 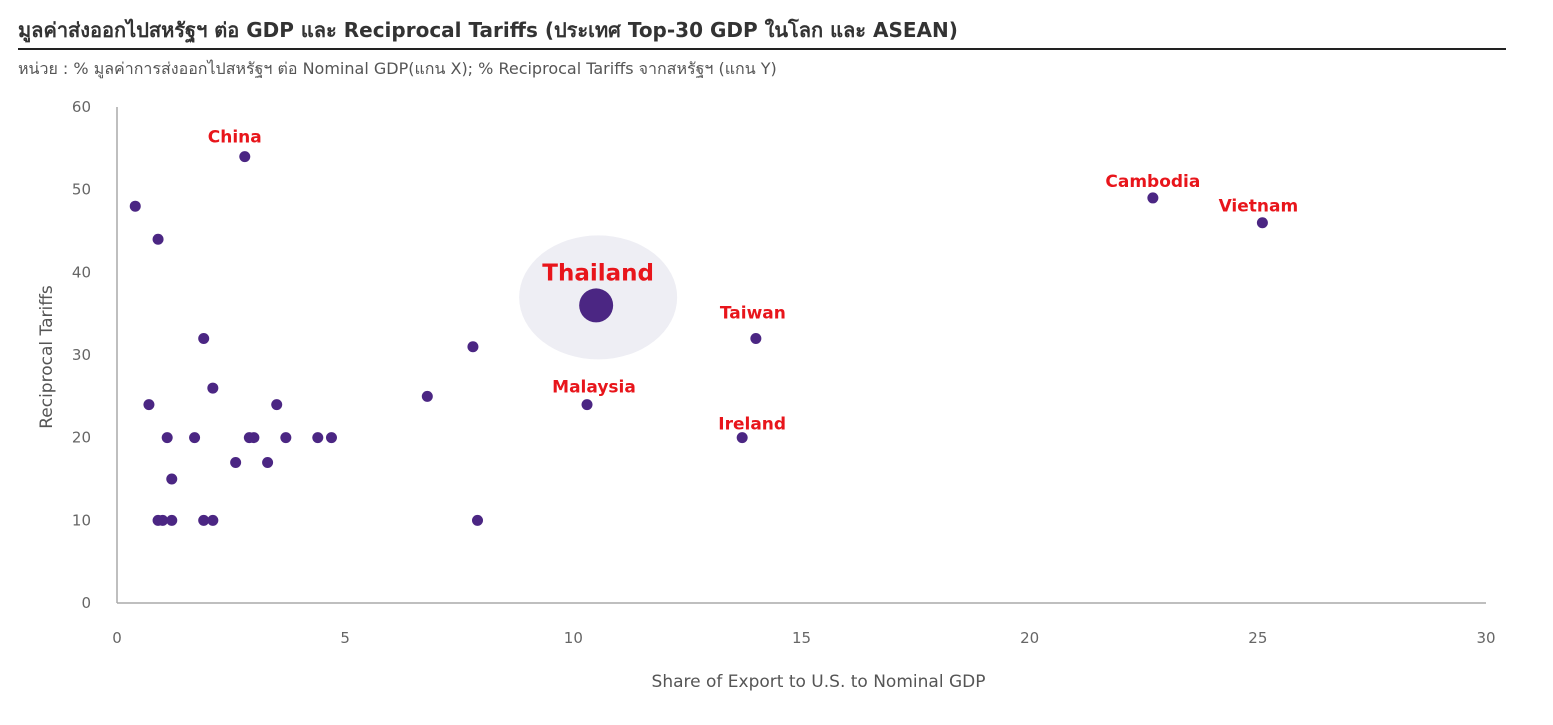 What do you see at coordinates (81, 107) in the screenshot?
I see `y-tick-label: 60` at bounding box center [81, 107].